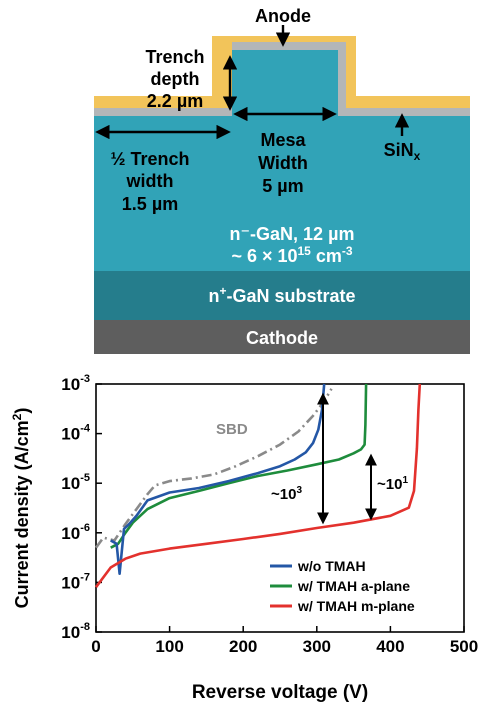 This screenshot has width=496, height=710. I want to click on x-tick-label: 200, so click(243, 646).